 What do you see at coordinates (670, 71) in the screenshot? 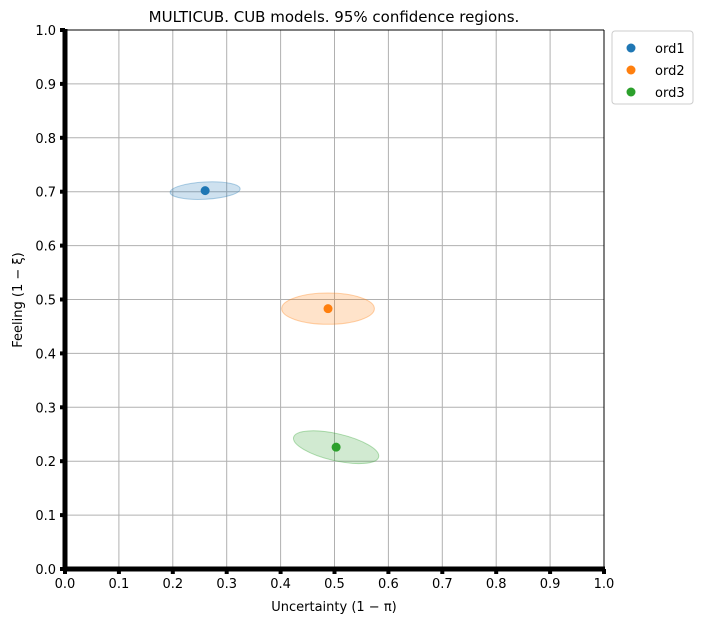
I see `legend-label-ord2: ord2` at bounding box center [670, 71].